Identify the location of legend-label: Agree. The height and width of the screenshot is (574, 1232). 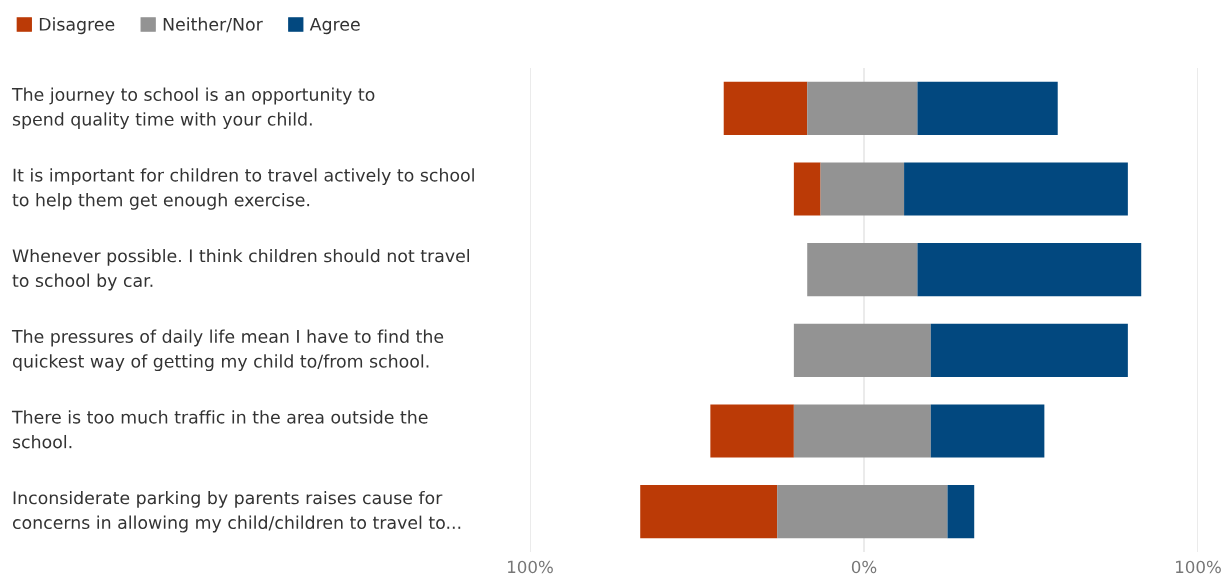
(334, 26).